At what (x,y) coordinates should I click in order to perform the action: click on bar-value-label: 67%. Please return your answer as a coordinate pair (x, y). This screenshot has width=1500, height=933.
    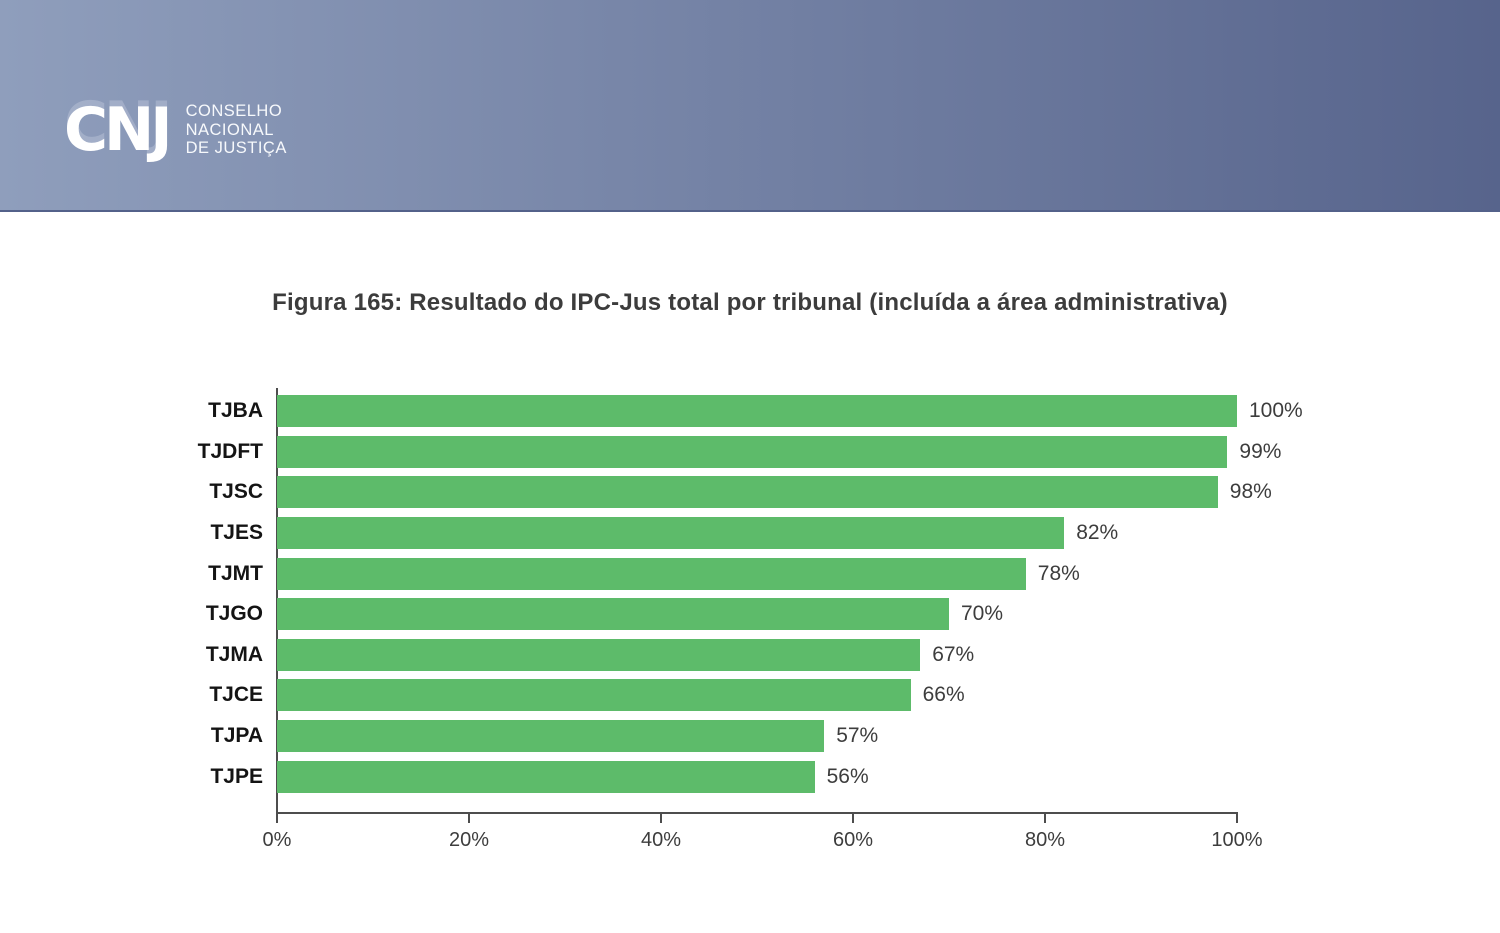
    Looking at the image, I should click on (953, 654).